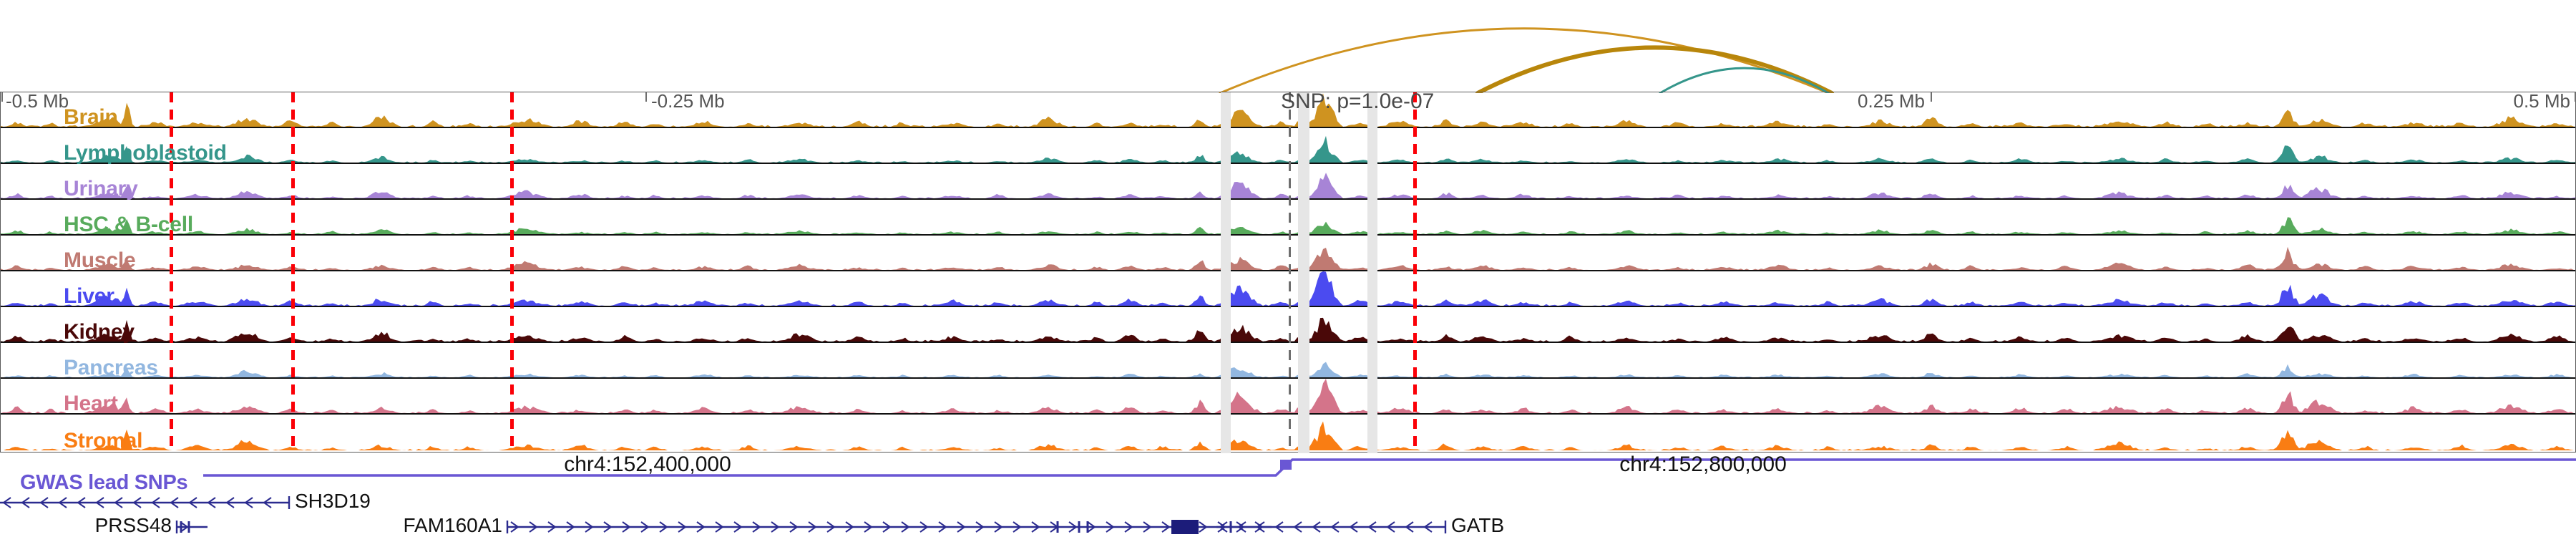  I want to click on track-label-liver: Liver, so click(89, 296).